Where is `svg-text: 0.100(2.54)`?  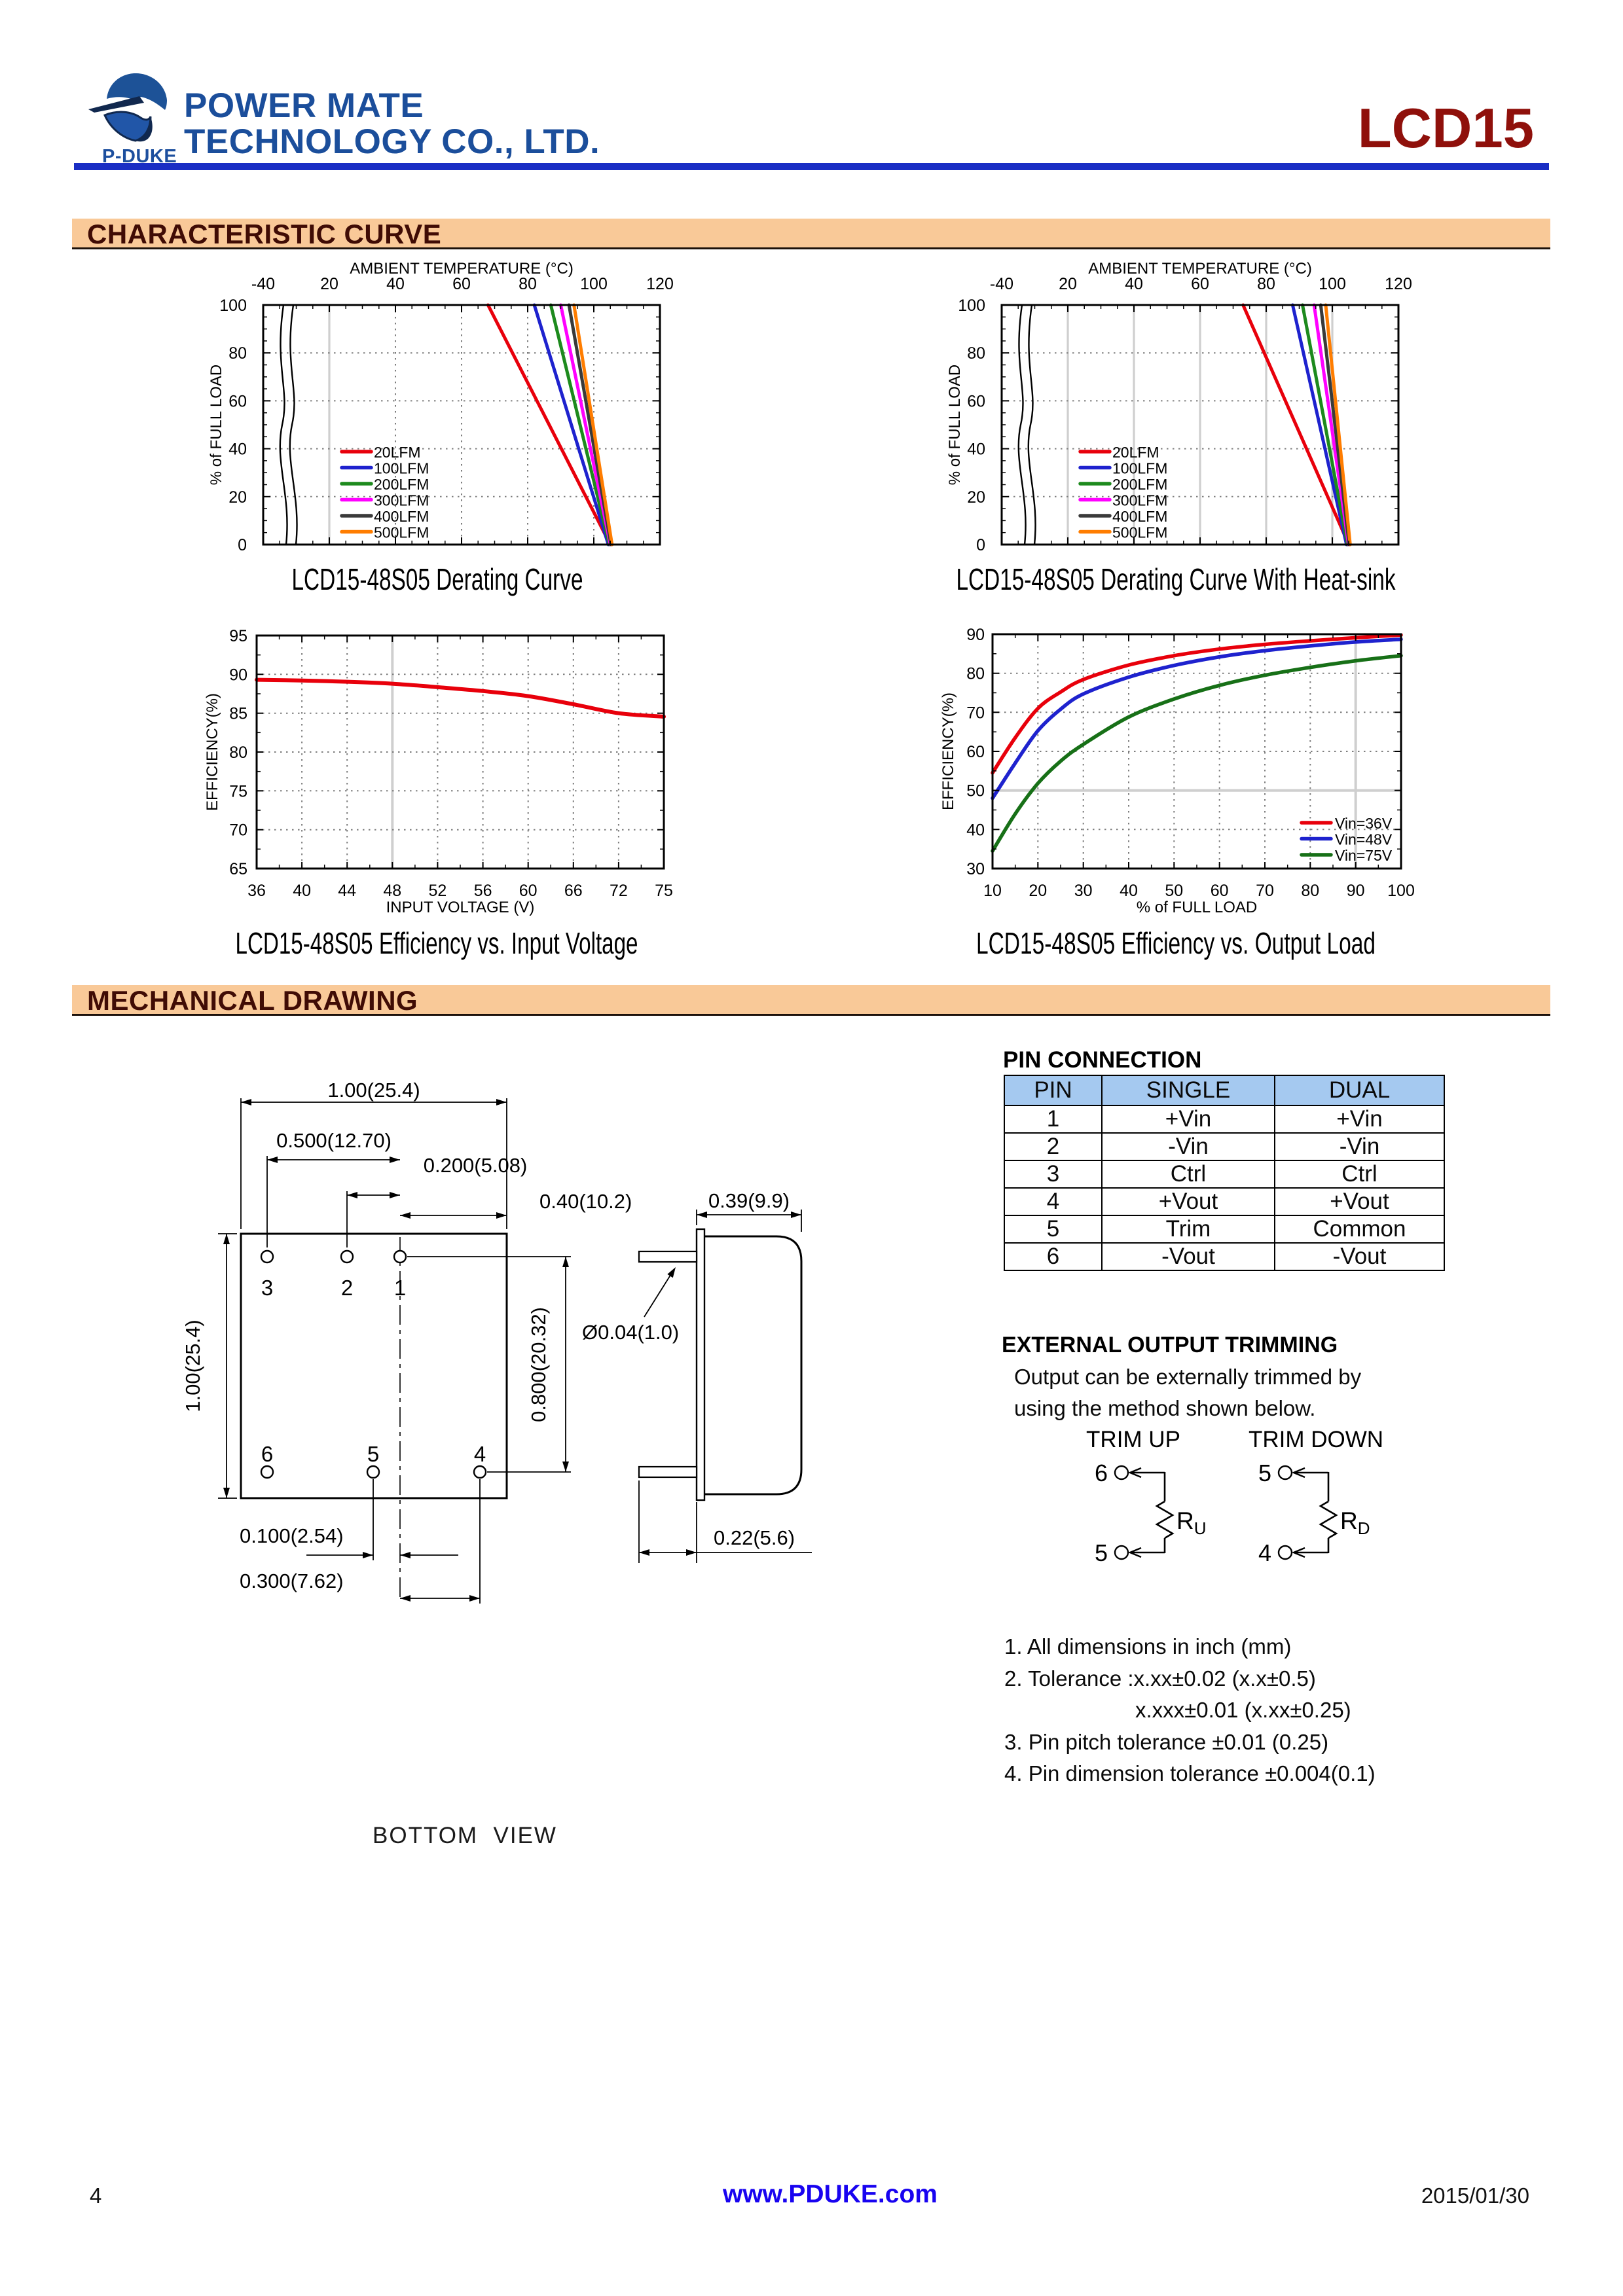 svg-text: 0.100(2.54) is located at coordinates (292, 1535).